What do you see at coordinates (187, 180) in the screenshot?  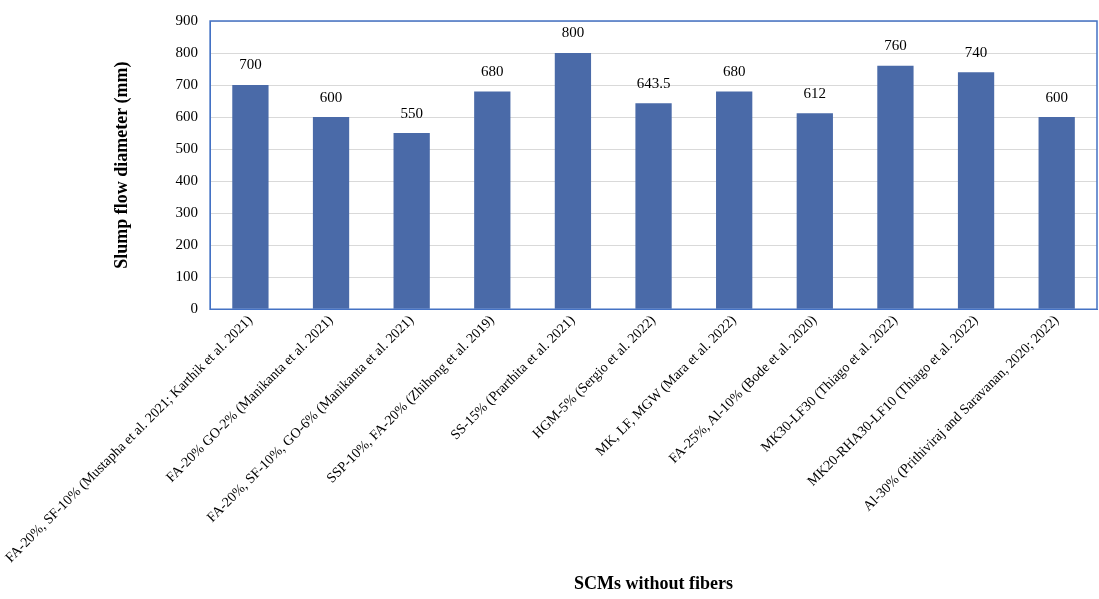 I see `y-tick-label: 400` at bounding box center [187, 180].